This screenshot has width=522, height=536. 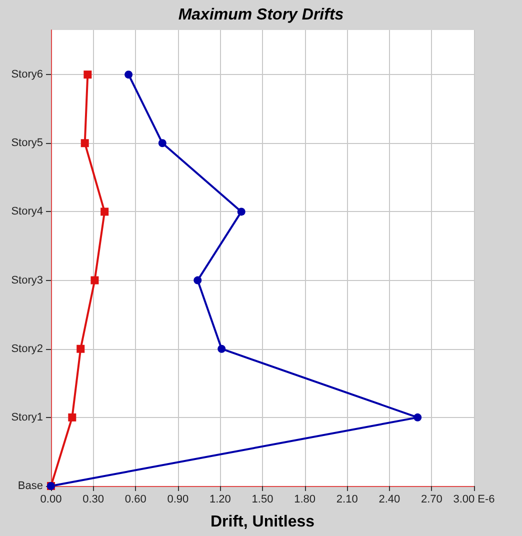 What do you see at coordinates (262, 522) in the screenshot?
I see `x-axis-title: Drift, Unitless` at bounding box center [262, 522].